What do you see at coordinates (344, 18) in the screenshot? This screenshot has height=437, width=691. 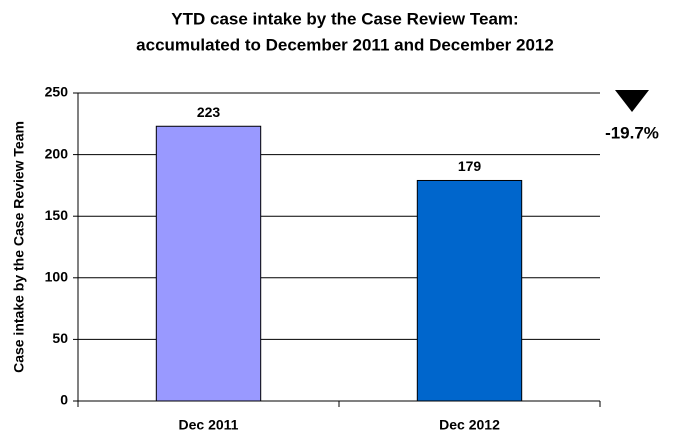 I see `chart-title: YTD case intake by the Case Review Team:` at bounding box center [344, 18].